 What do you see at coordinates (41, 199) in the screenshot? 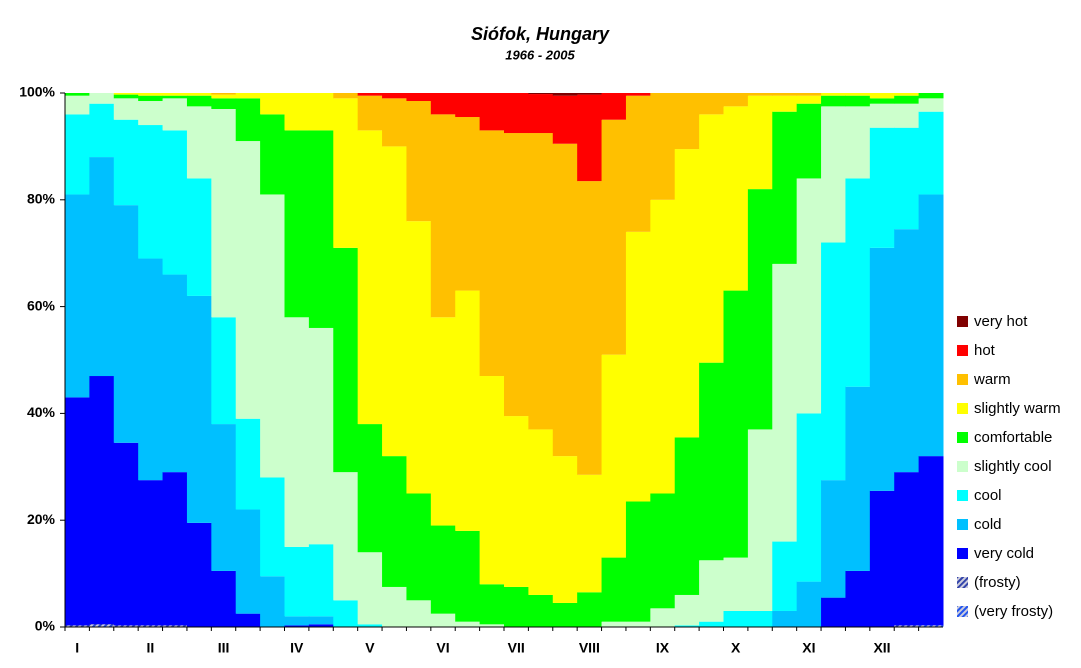
I see `y-tick-label: 80%` at bounding box center [41, 199].